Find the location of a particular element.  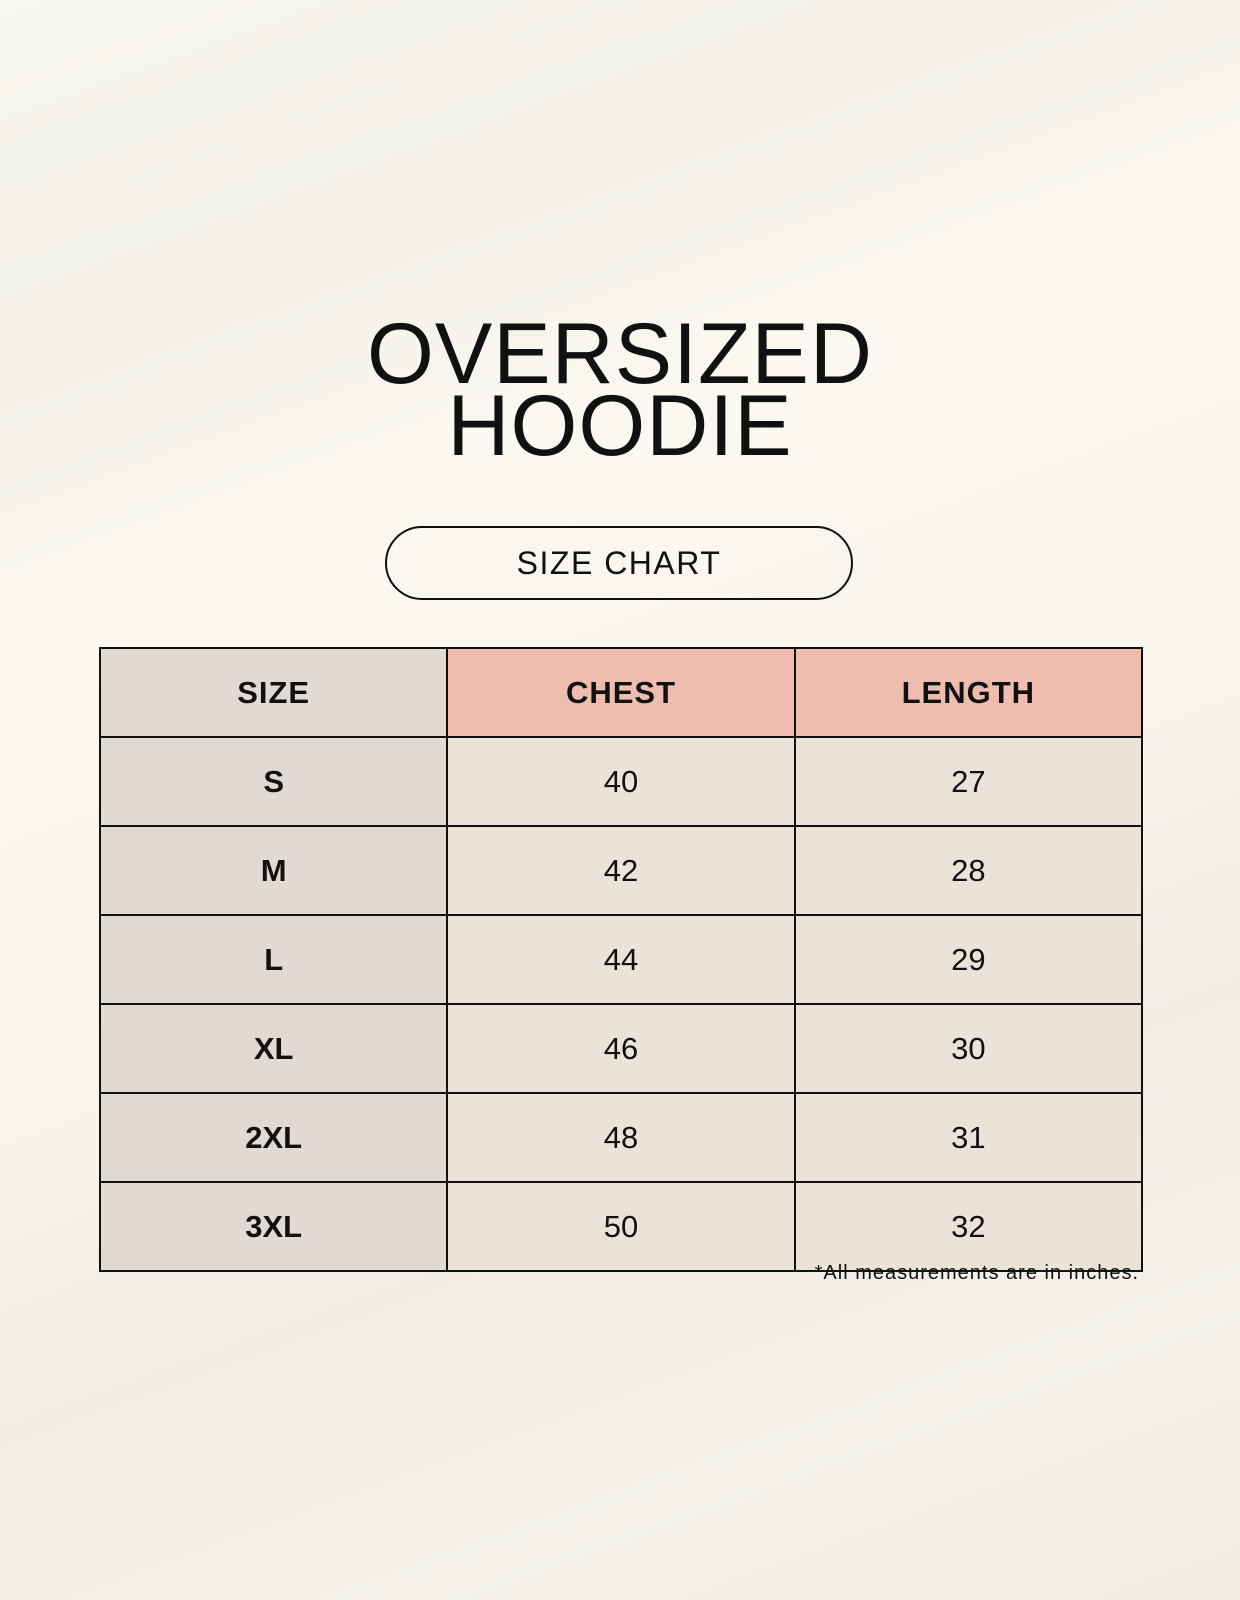

table-cell: 42 is located at coordinates (621, 870).